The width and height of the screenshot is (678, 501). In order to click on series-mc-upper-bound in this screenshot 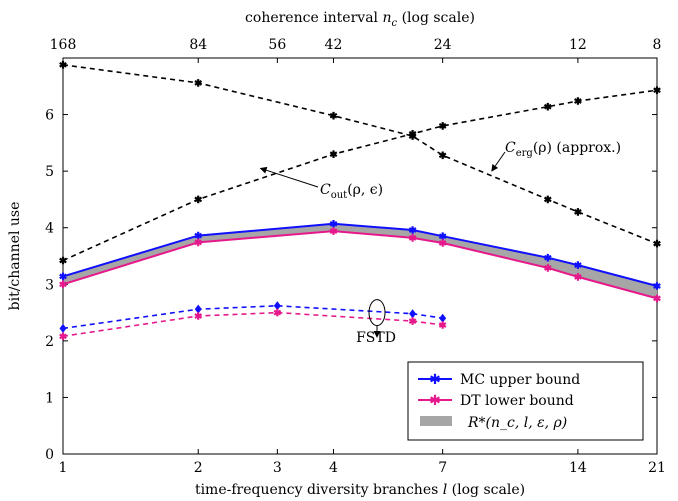, I will do `click(360, 255)`.